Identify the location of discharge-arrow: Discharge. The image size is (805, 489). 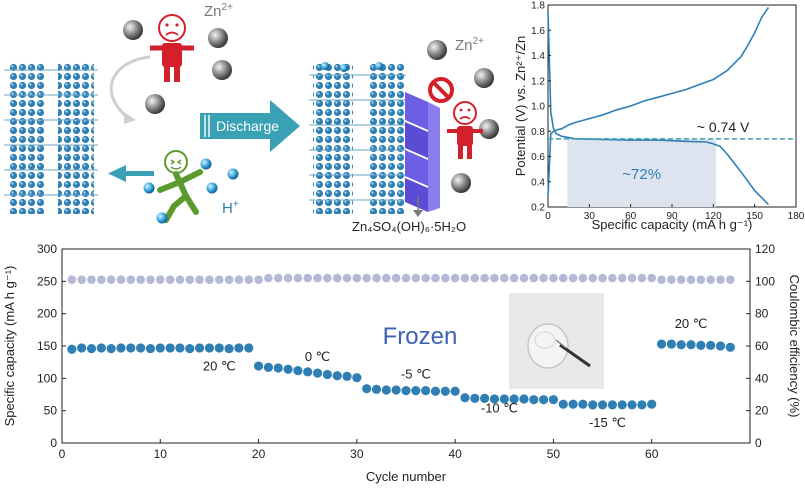
(250, 126).